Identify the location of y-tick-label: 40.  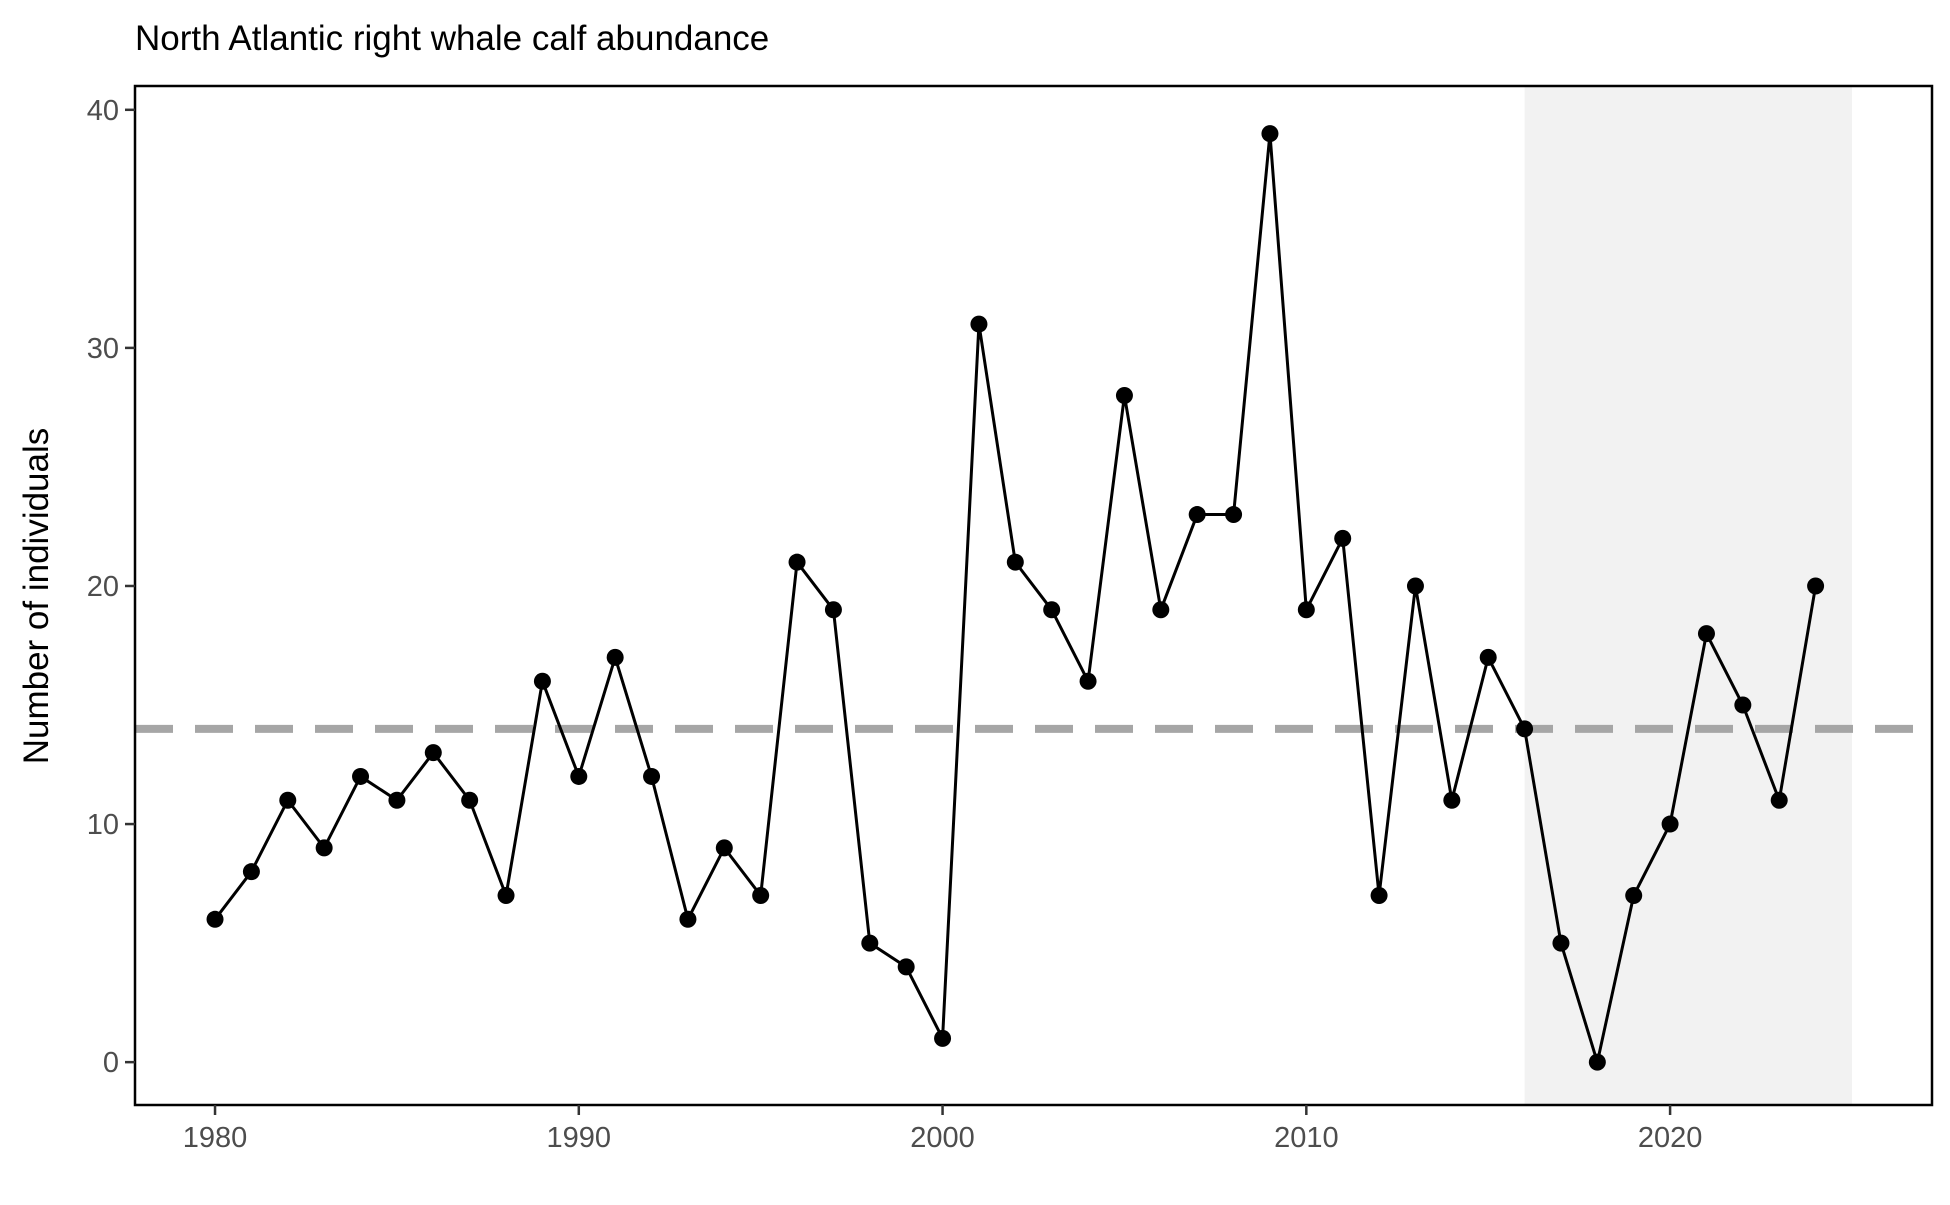
(103, 111).